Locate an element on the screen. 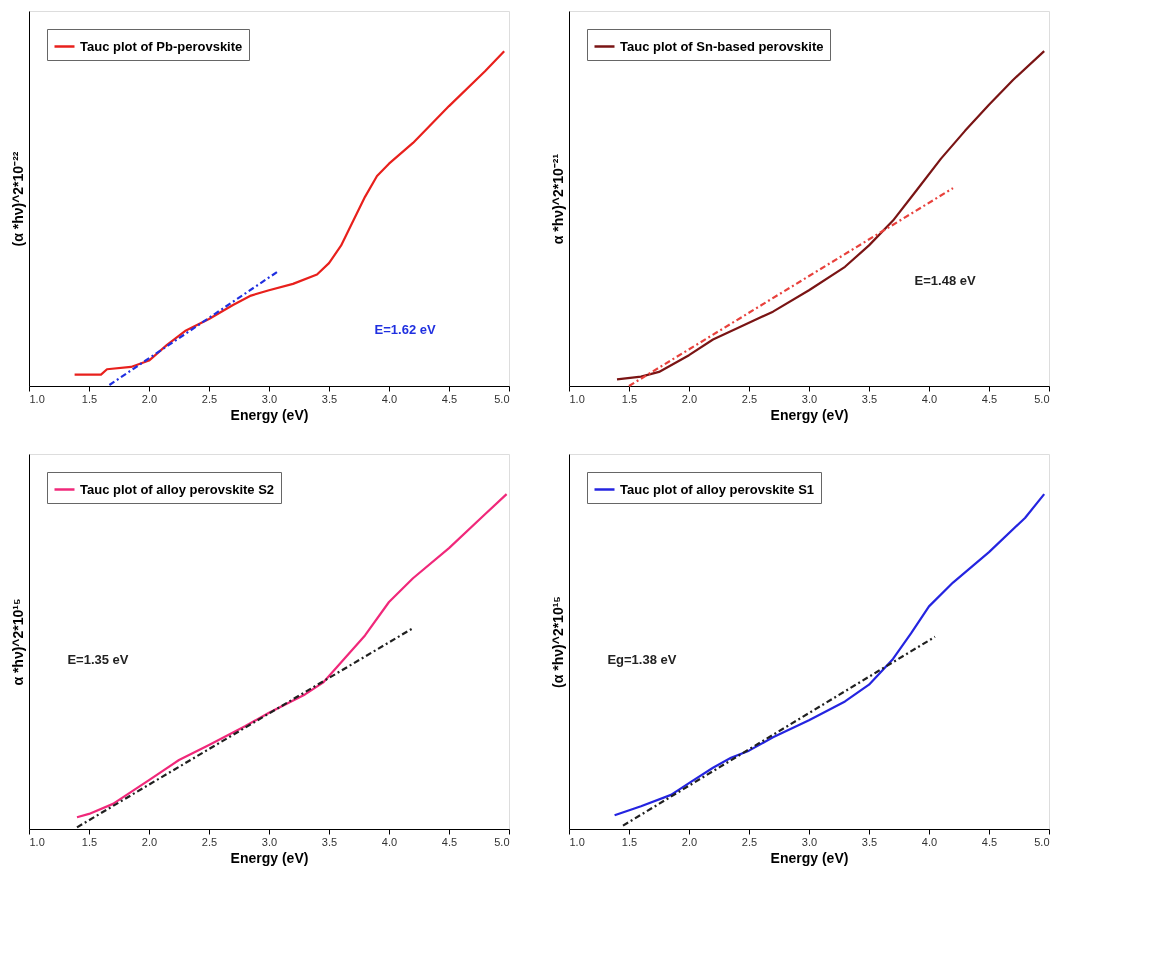 The height and width of the screenshot is (978, 1158). y-axis-title: α *hν)^2*10⁻²¹ is located at coordinates (557, 199).